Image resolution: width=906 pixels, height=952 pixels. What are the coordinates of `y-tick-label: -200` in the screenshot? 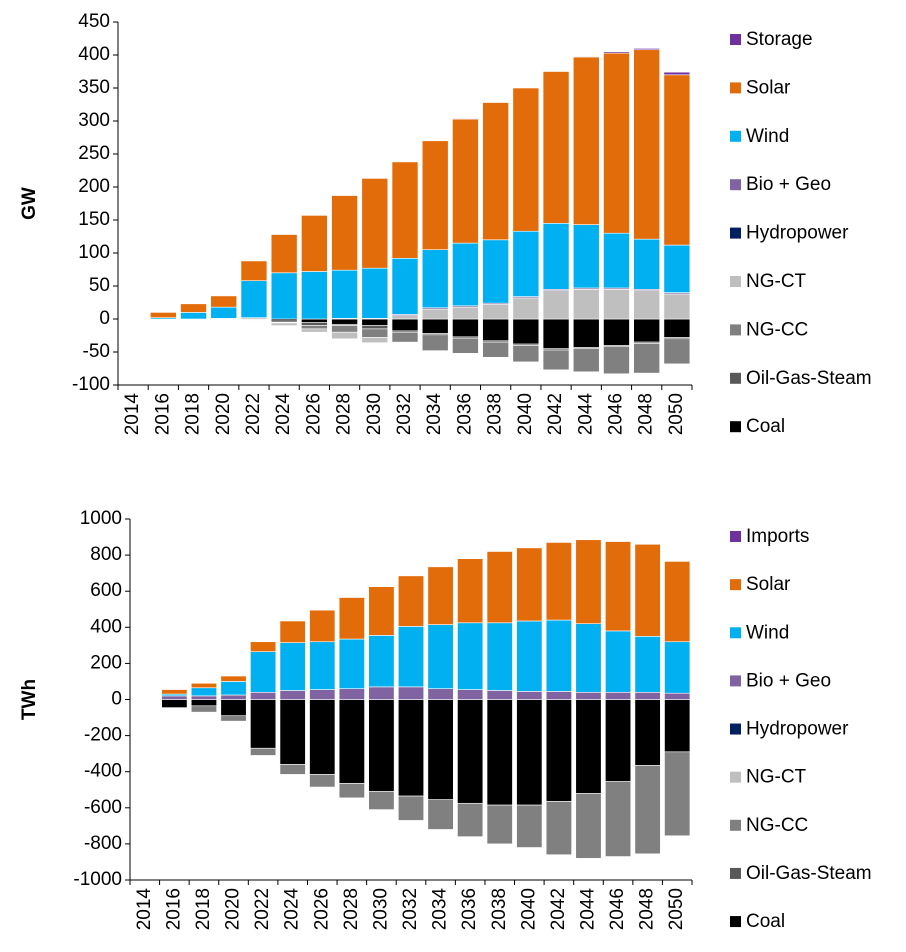 It's located at (103, 735).